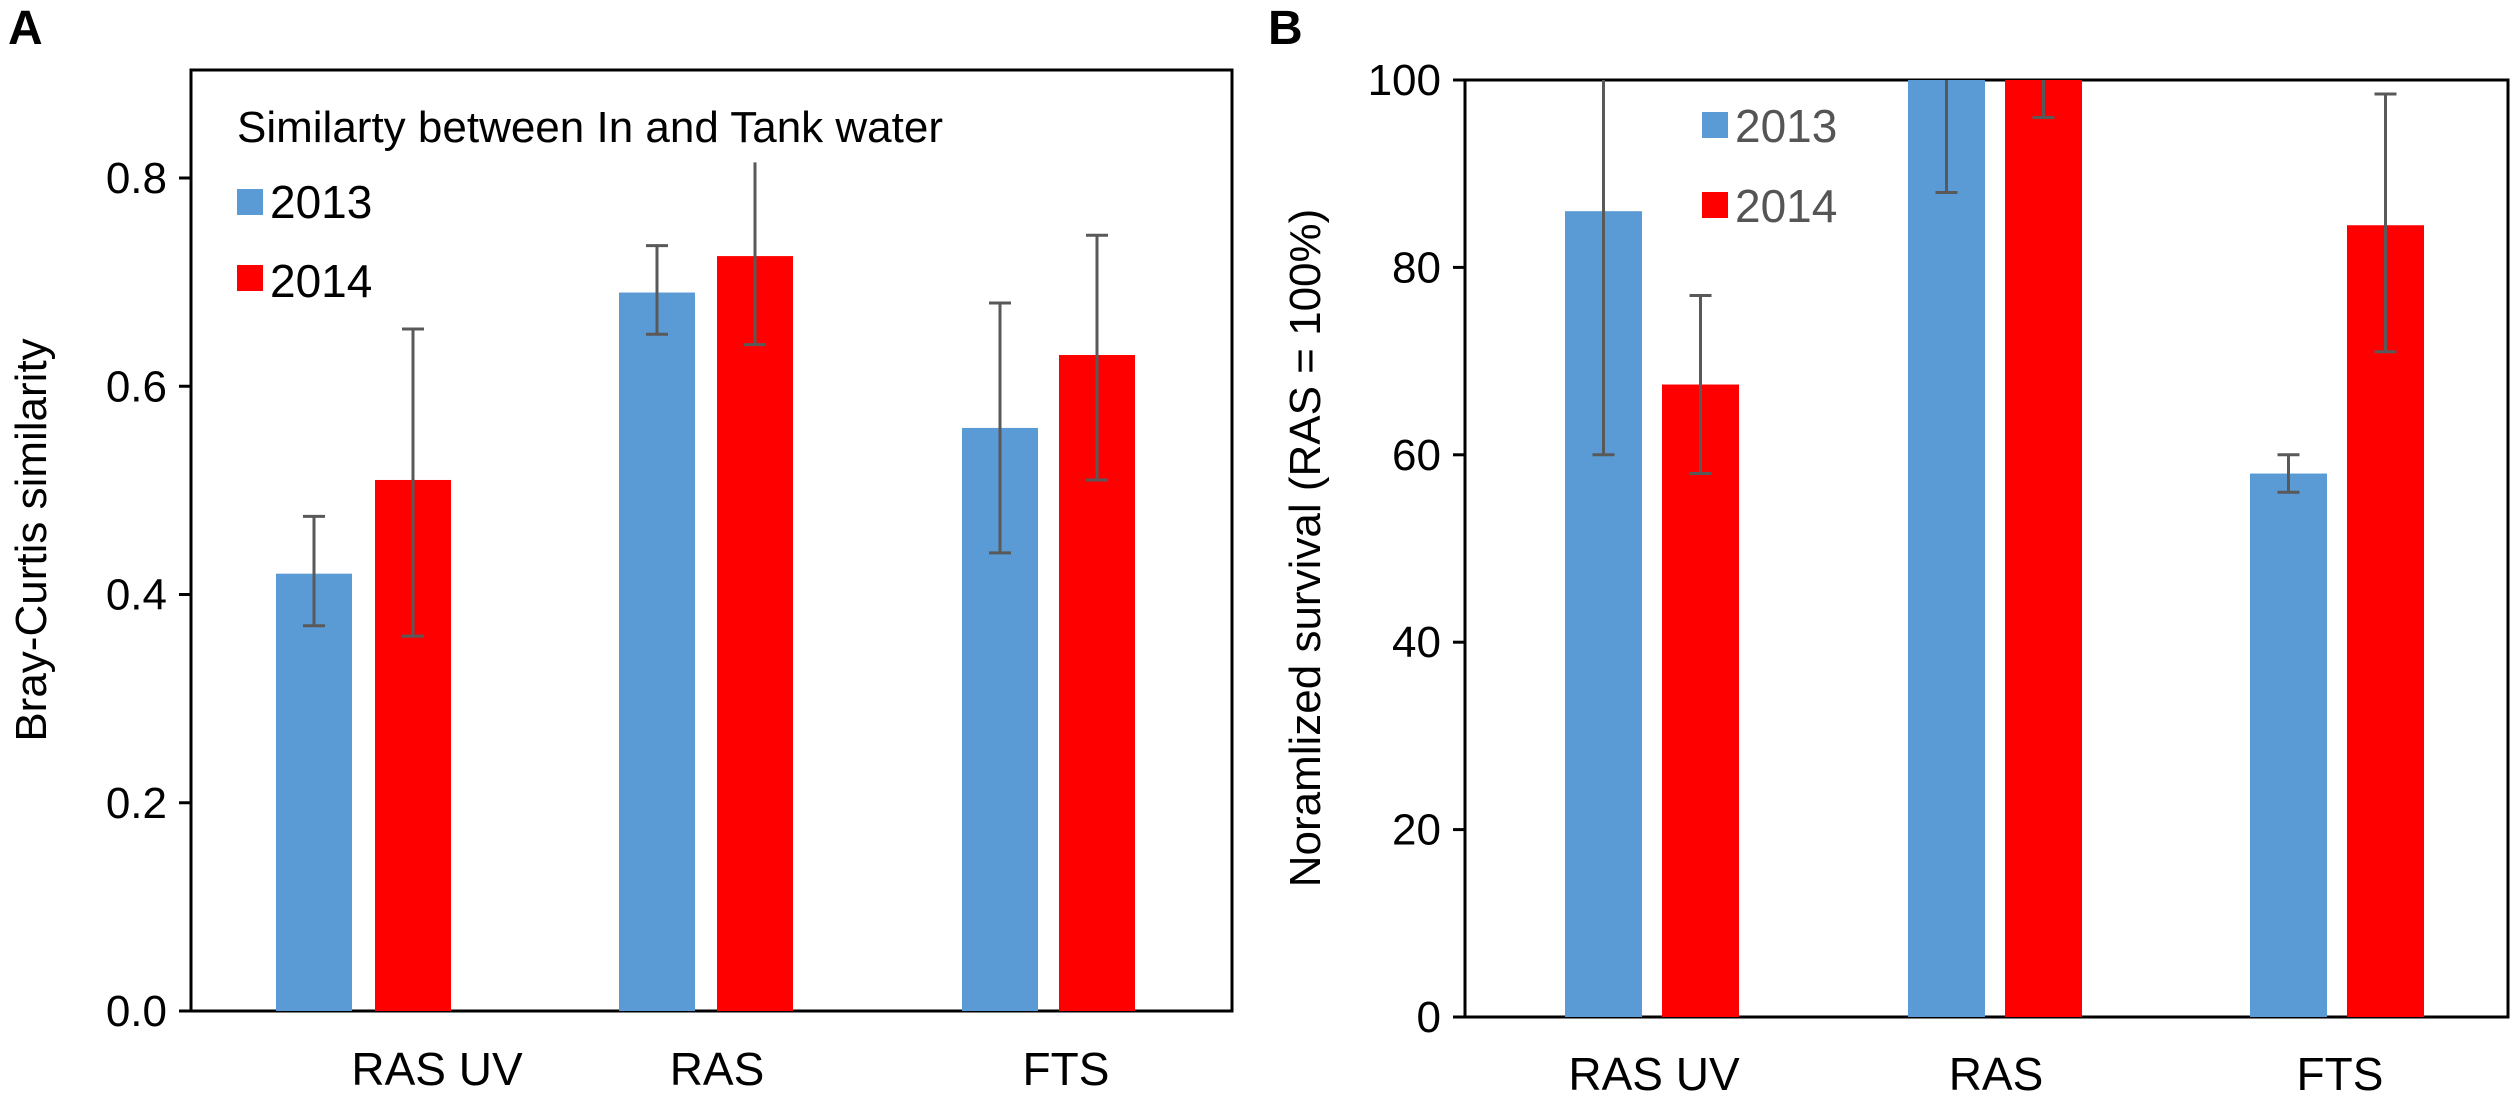 This screenshot has width=2517, height=1104. Describe the element at coordinates (136, 386) in the screenshot. I see `y-tick-label: 0.6` at that location.